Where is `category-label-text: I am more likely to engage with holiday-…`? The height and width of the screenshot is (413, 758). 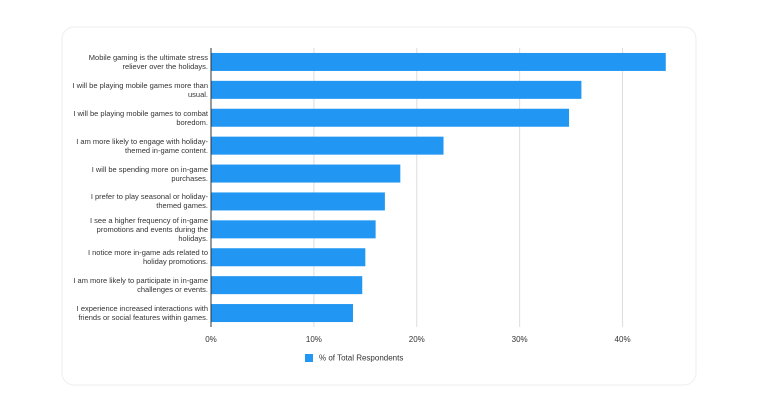 category-label-text: I am more likely to engage with holiday-… is located at coordinates (142, 145).